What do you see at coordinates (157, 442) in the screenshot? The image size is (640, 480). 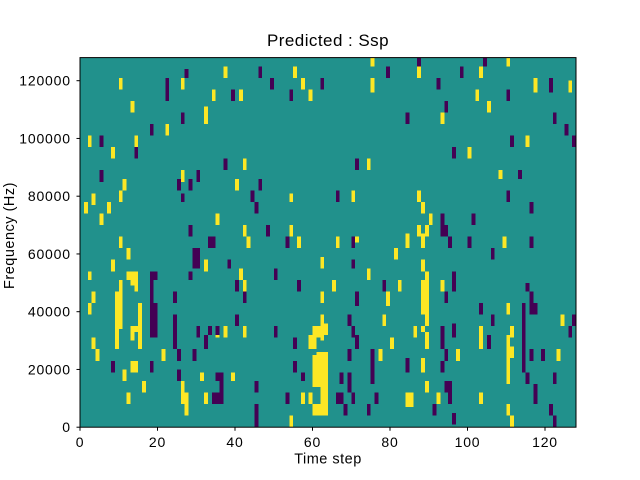 I see `svg-text: 20` at bounding box center [157, 442].